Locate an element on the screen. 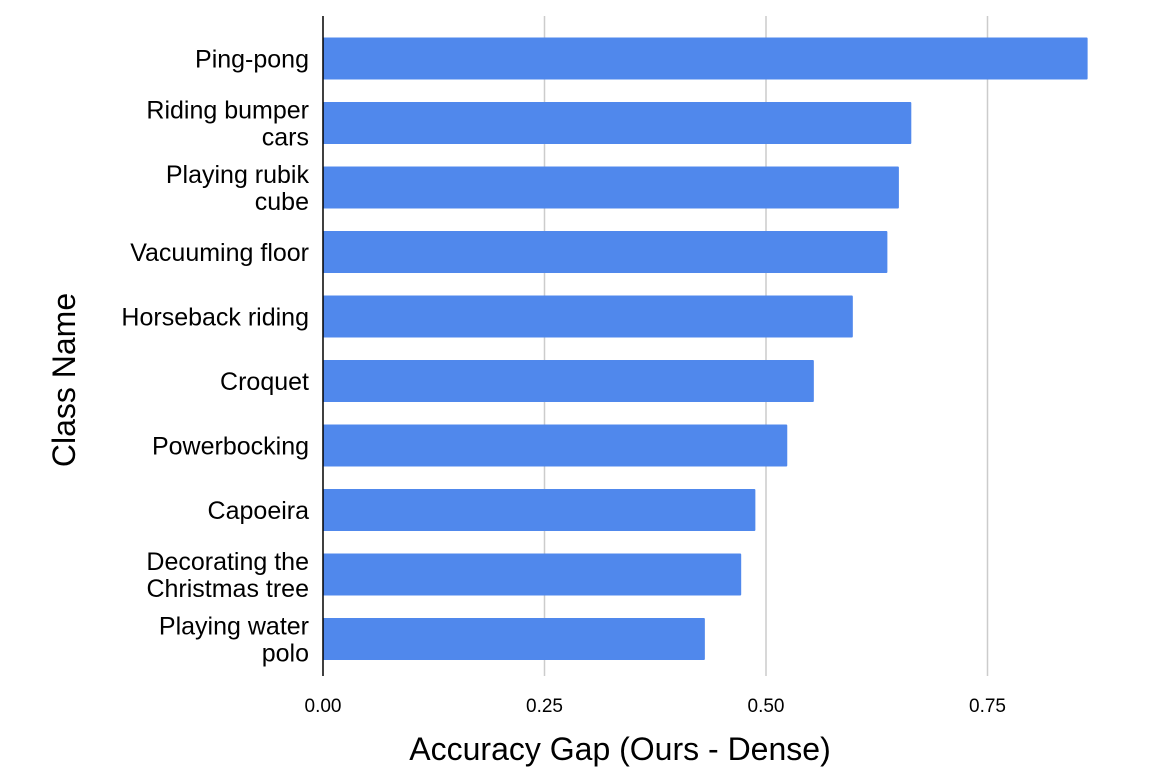 The width and height of the screenshot is (1154, 784). x-tick-label: 0.00 is located at coordinates (323, 706).